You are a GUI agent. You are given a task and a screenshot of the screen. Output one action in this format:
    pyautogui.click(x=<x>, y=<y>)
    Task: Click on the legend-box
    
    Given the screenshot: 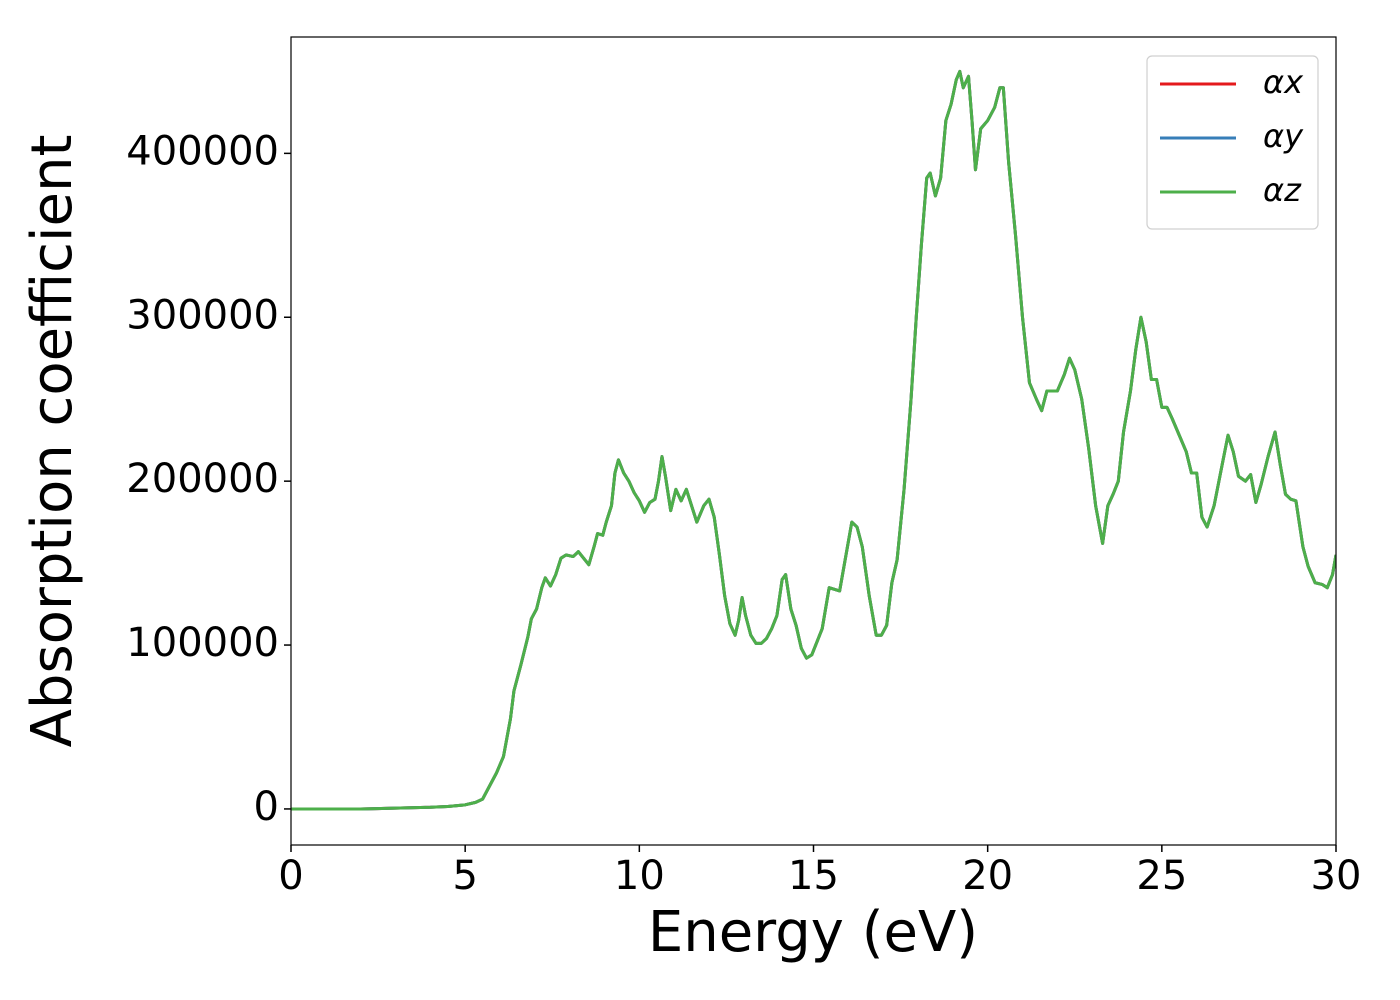 What is the action you would take?
    pyautogui.click(x=1232, y=142)
    